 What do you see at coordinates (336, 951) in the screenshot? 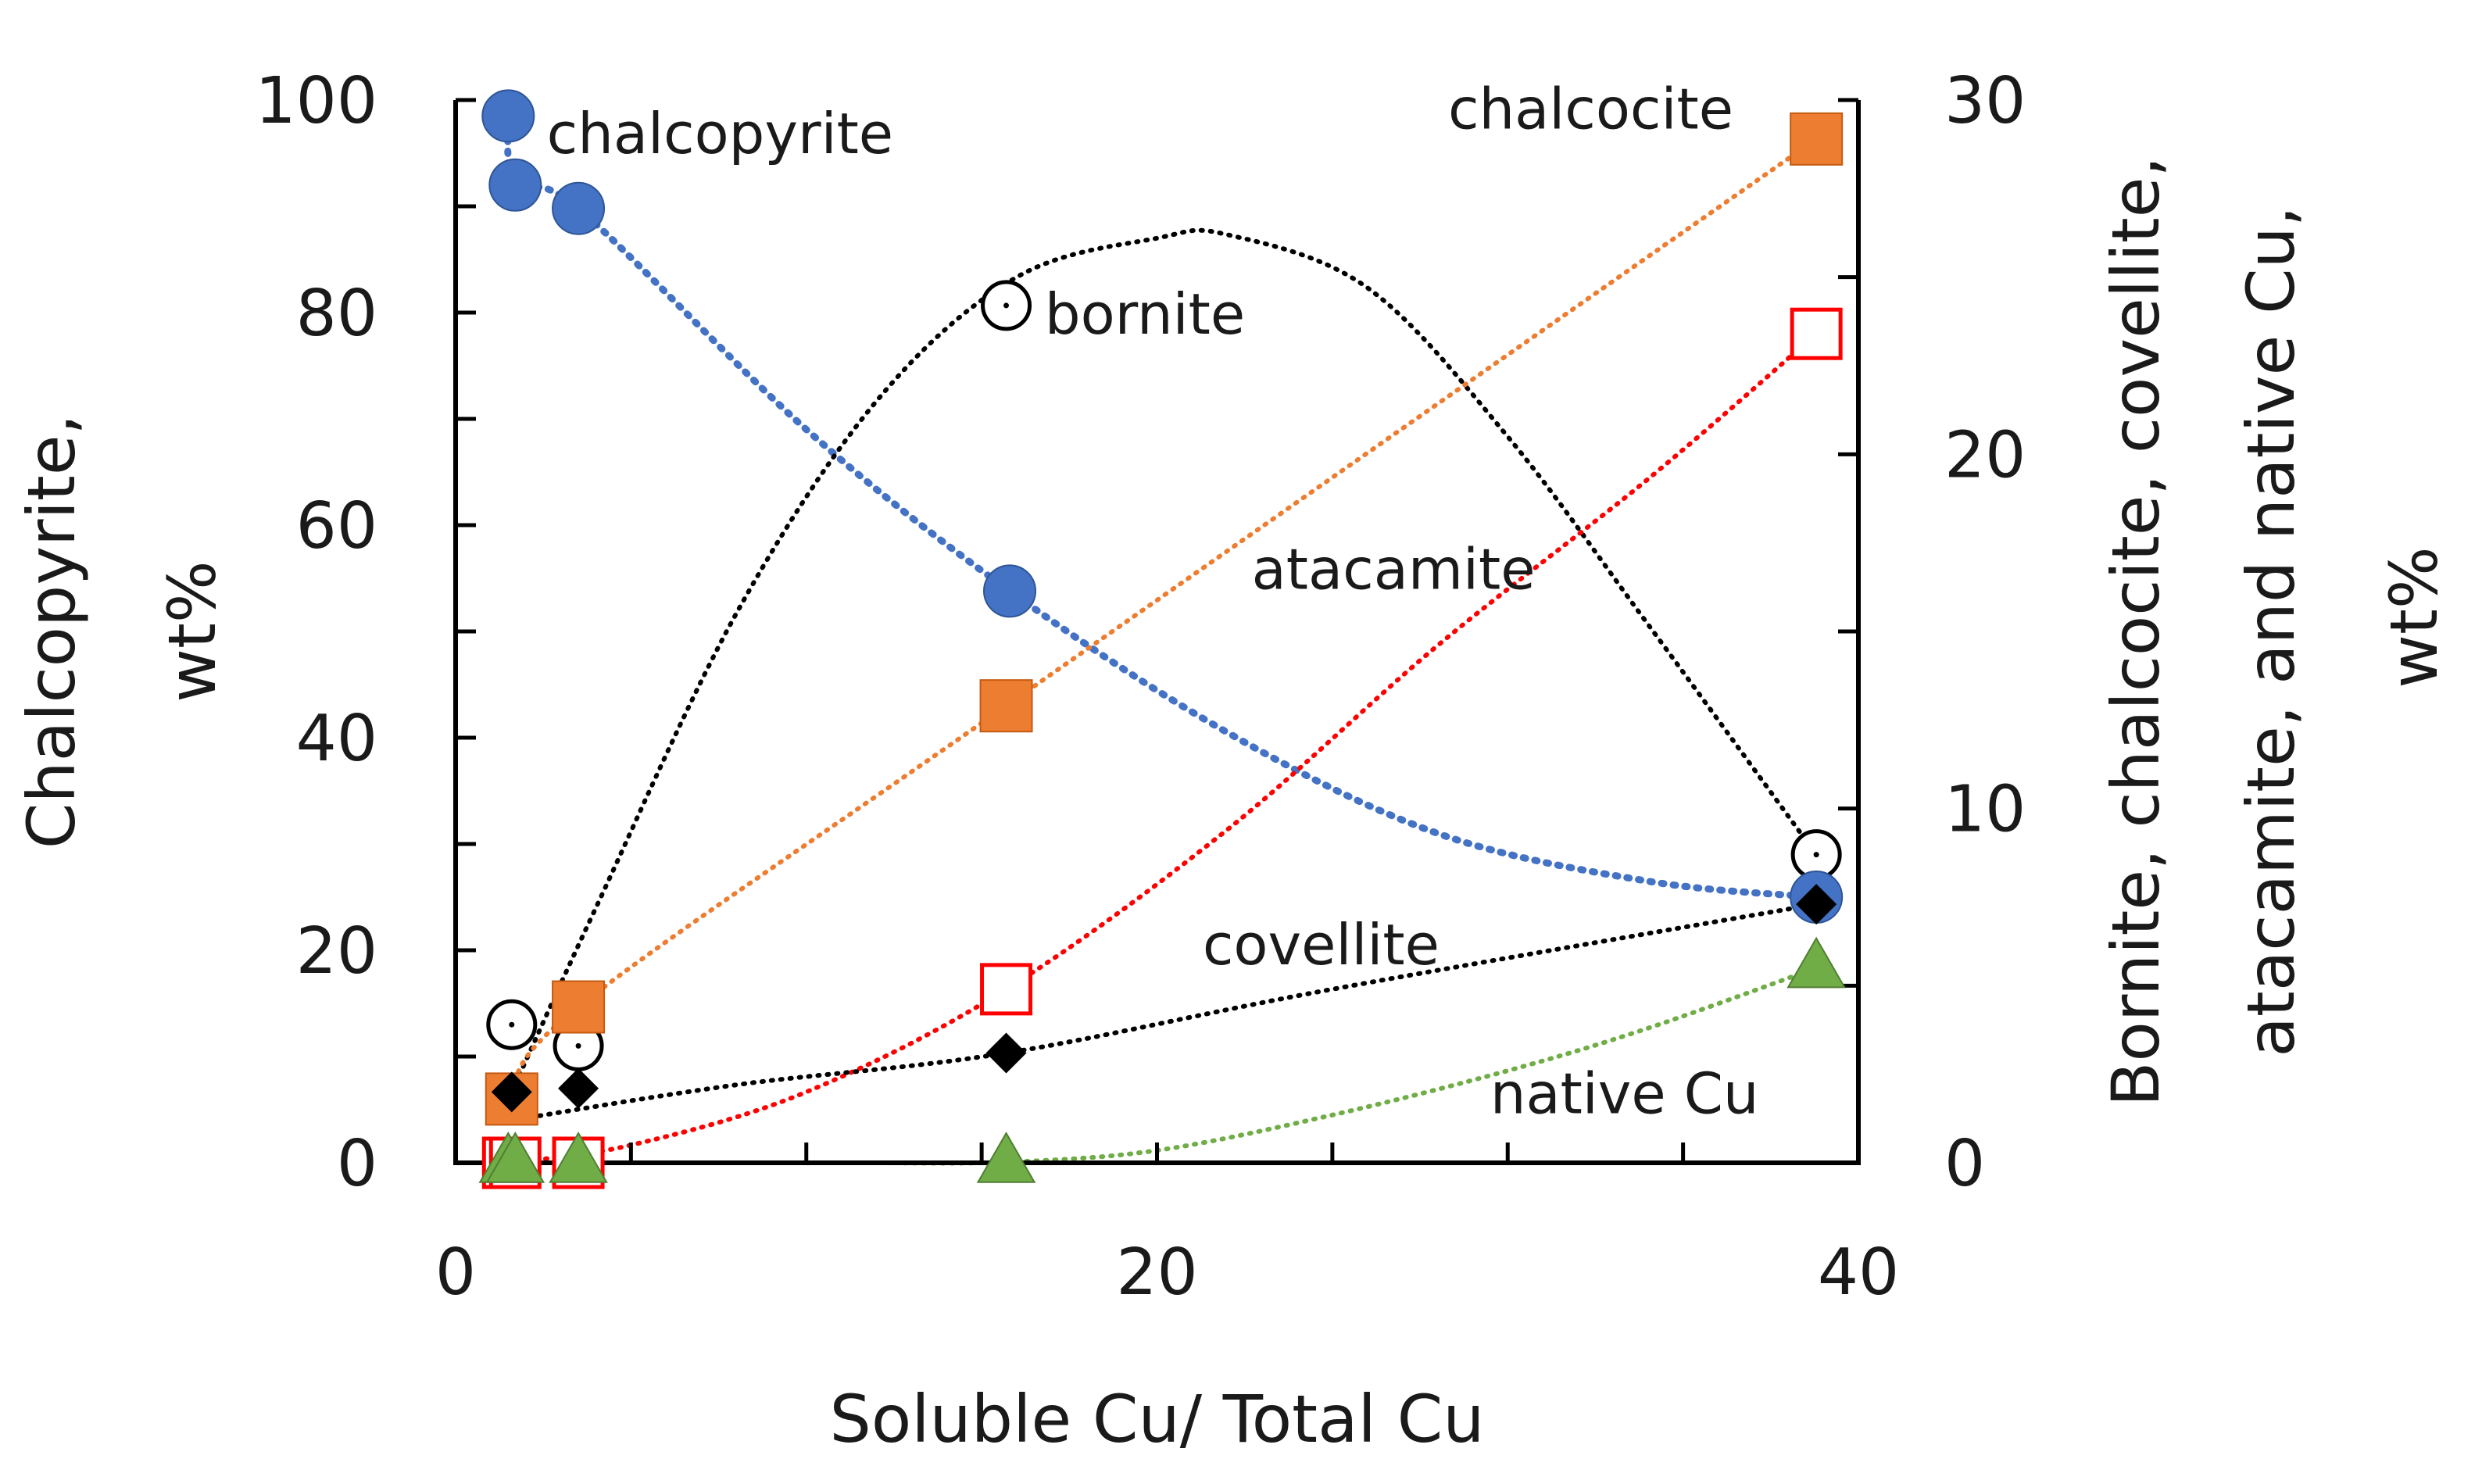
I see `left-tick-label: 20` at bounding box center [336, 951].